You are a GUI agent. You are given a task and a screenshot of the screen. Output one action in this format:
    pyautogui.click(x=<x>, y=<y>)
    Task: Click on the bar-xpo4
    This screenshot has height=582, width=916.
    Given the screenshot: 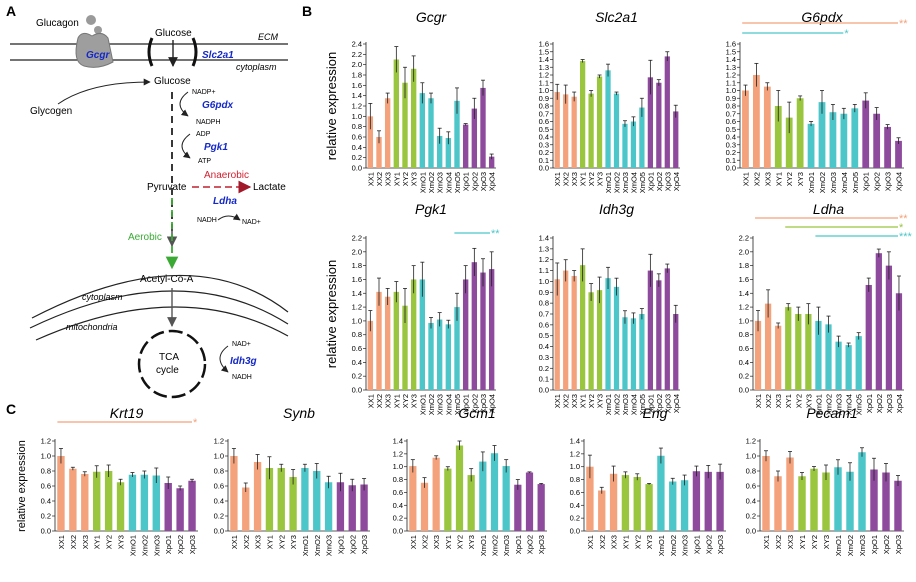 What is the action you would take?
    pyautogui.click(x=491, y=162)
    